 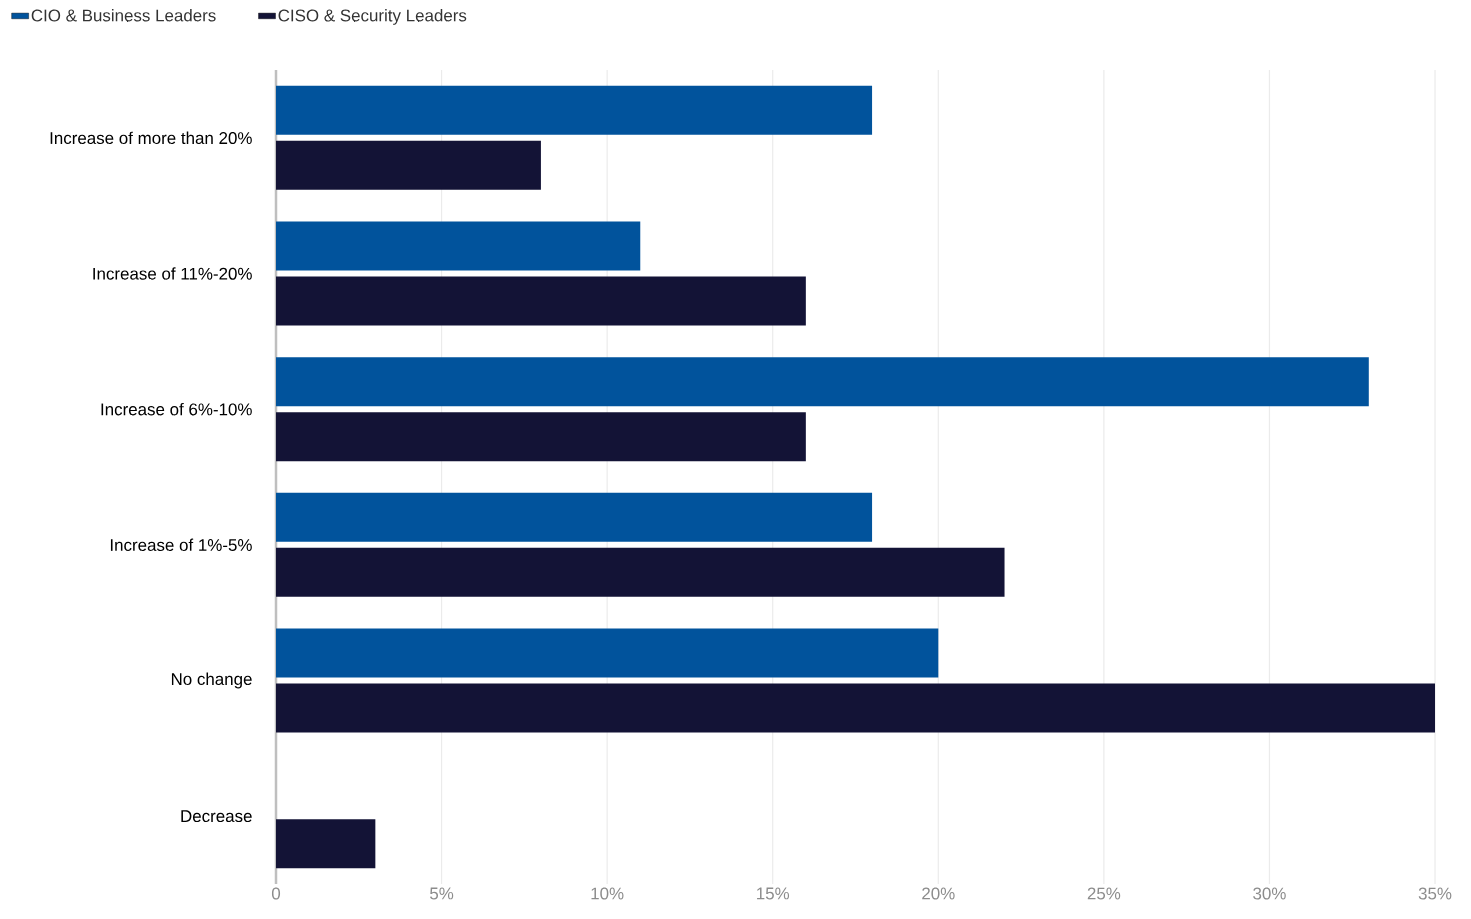 What do you see at coordinates (1104, 893) in the screenshot?
I see `x-tick-label: 25%` at bounding box center [1104, 893].